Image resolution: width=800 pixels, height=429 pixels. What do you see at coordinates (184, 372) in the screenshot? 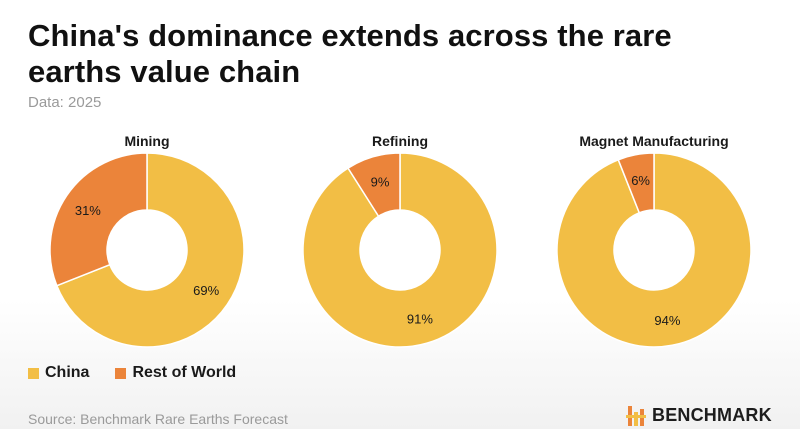
I see `legend-label-rest-of-world: Rest of World` at bounding box center [184, 372].